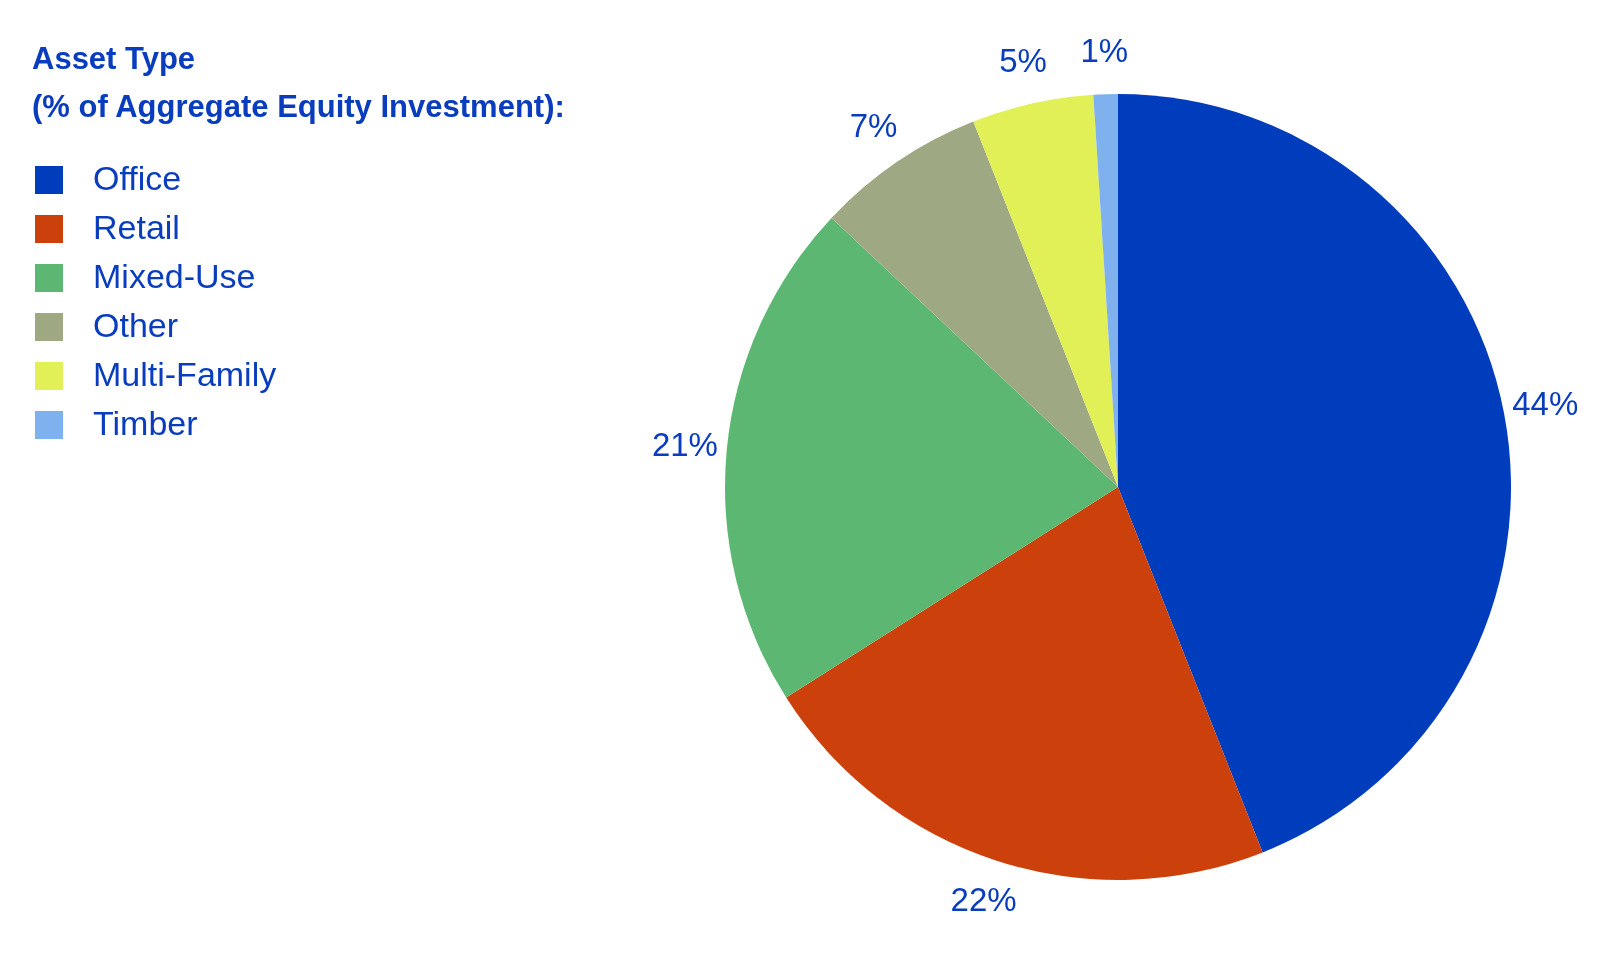 The width and height of the screenshot is (1610, 969). Describe the element at coordinates (873, 126) in the screenshot. I see `data-label: 7%` at that location.